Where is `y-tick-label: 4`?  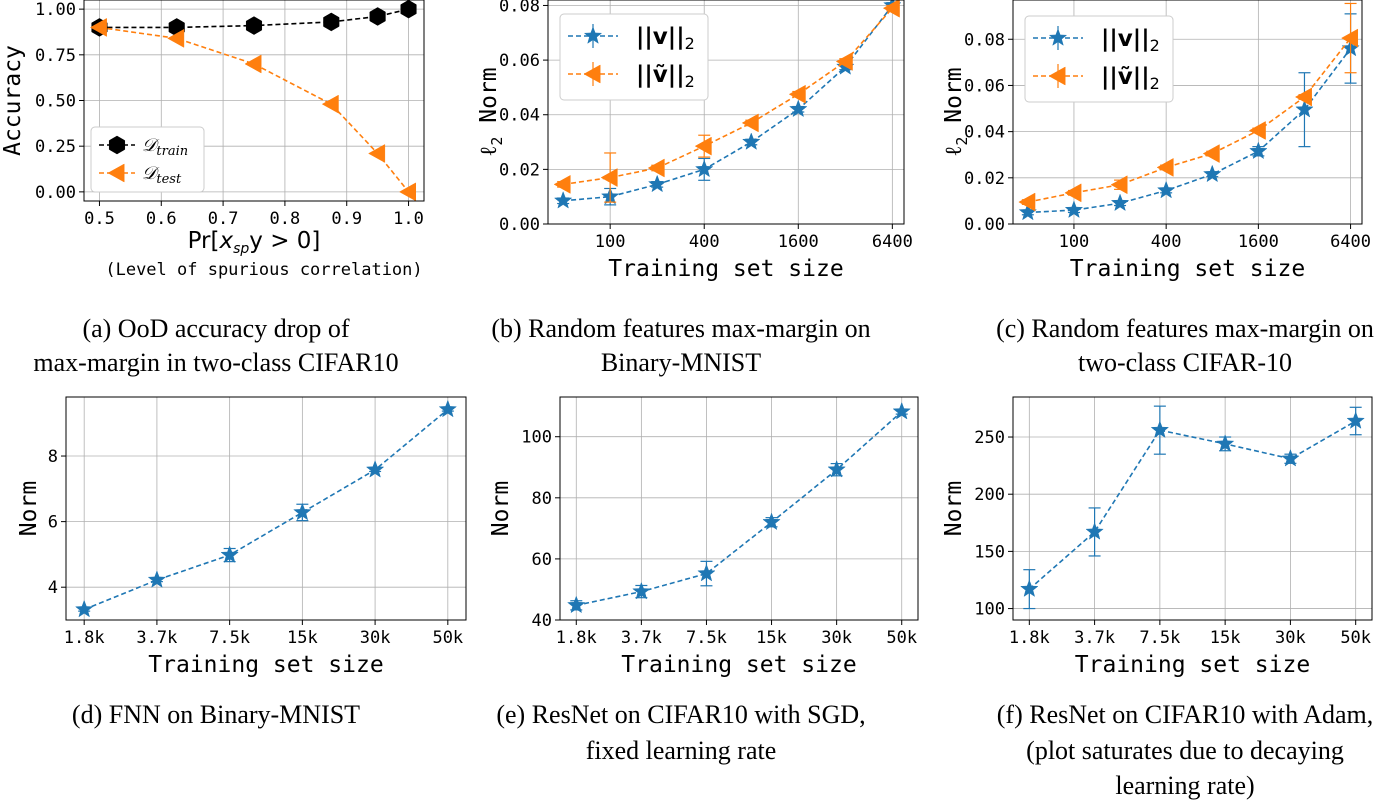
y-tick-label: 4 is located at coordinates (53, 588).